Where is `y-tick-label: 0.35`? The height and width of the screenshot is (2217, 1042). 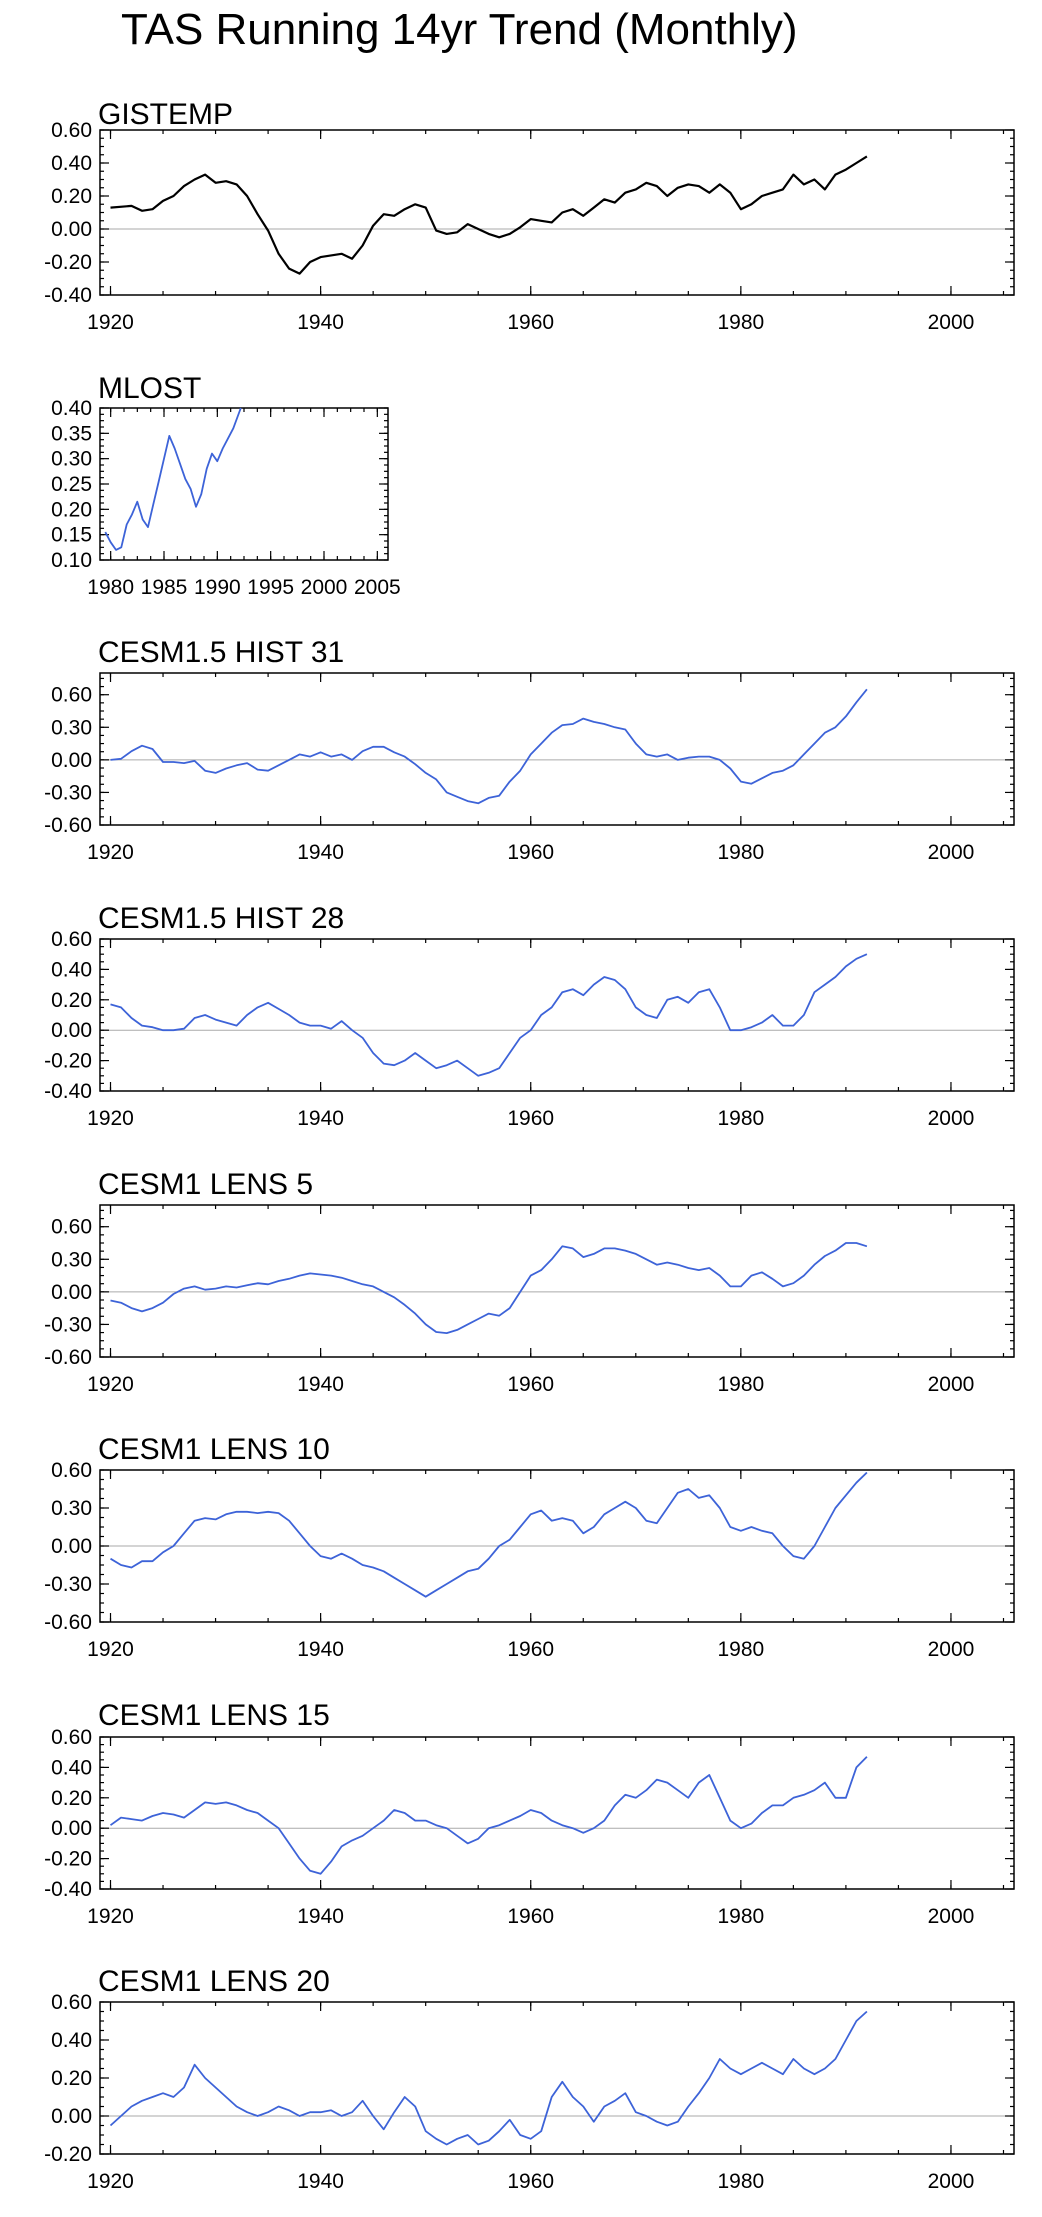 y-tick-label: 0.35 is located at coordinates (71, 433).